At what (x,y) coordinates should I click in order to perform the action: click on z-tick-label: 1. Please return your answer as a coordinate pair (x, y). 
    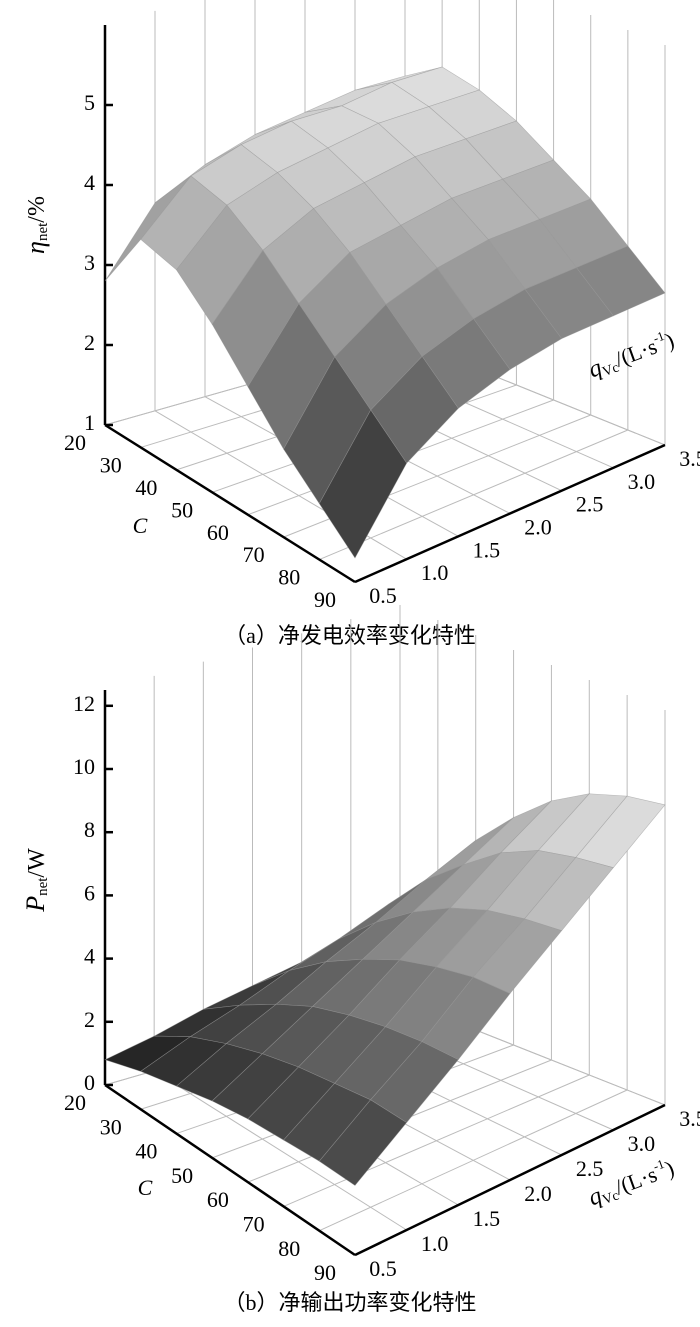
    Looking at the image, I should click on (89, 422).